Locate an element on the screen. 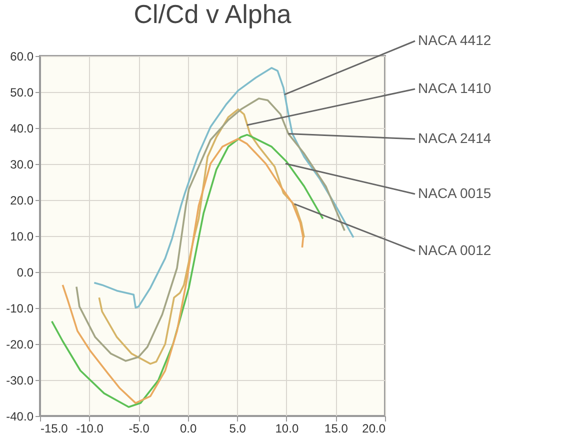  x-tick-label: 5.0 is located at coordinates (237, 429).